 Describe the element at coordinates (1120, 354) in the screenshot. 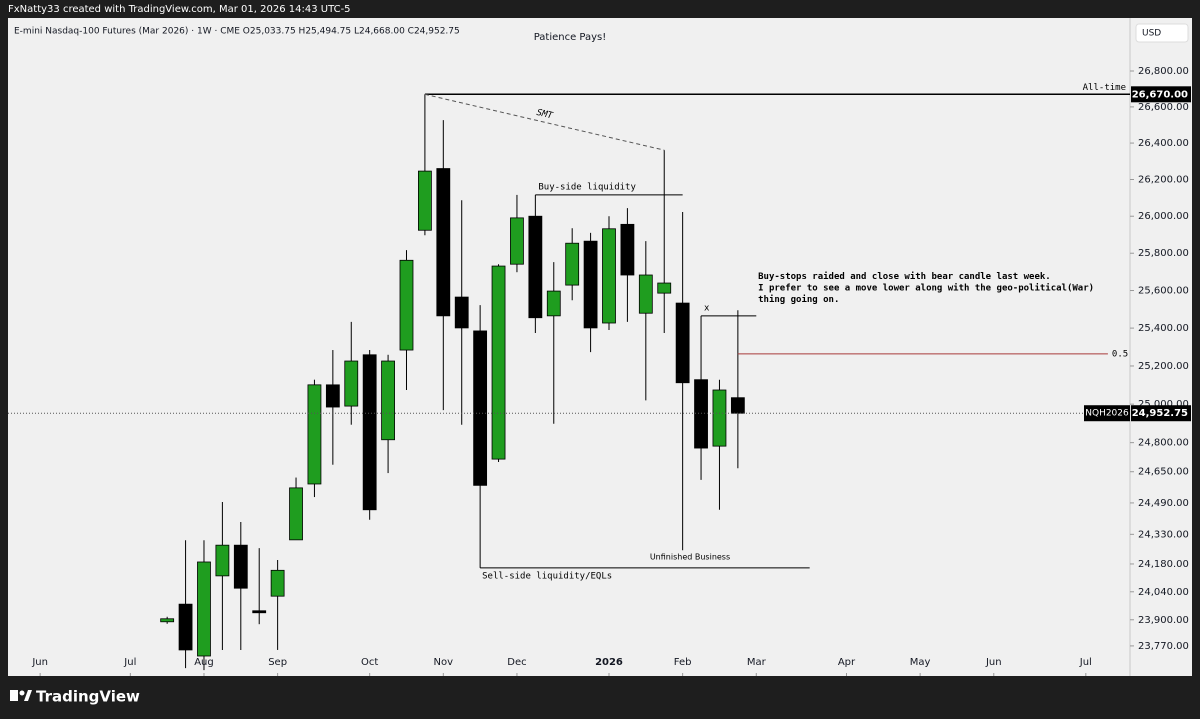

I see `level-text: 0.5` at that location.